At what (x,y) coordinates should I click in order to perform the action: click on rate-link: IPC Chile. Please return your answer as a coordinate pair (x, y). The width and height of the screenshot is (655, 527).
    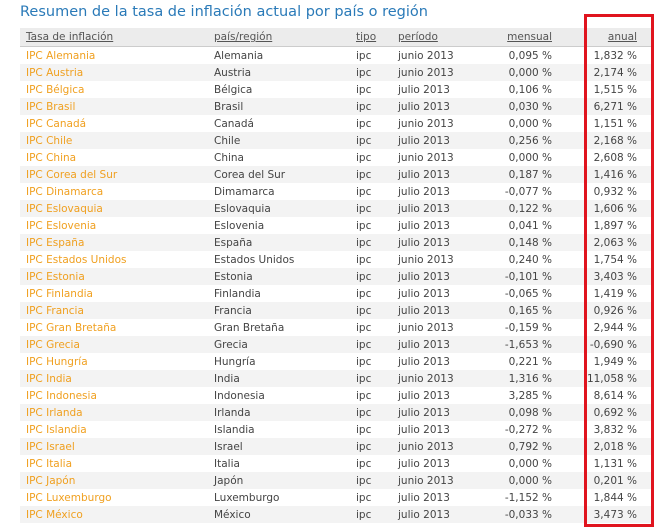
    Looking at the image, I should click on (114, 140).